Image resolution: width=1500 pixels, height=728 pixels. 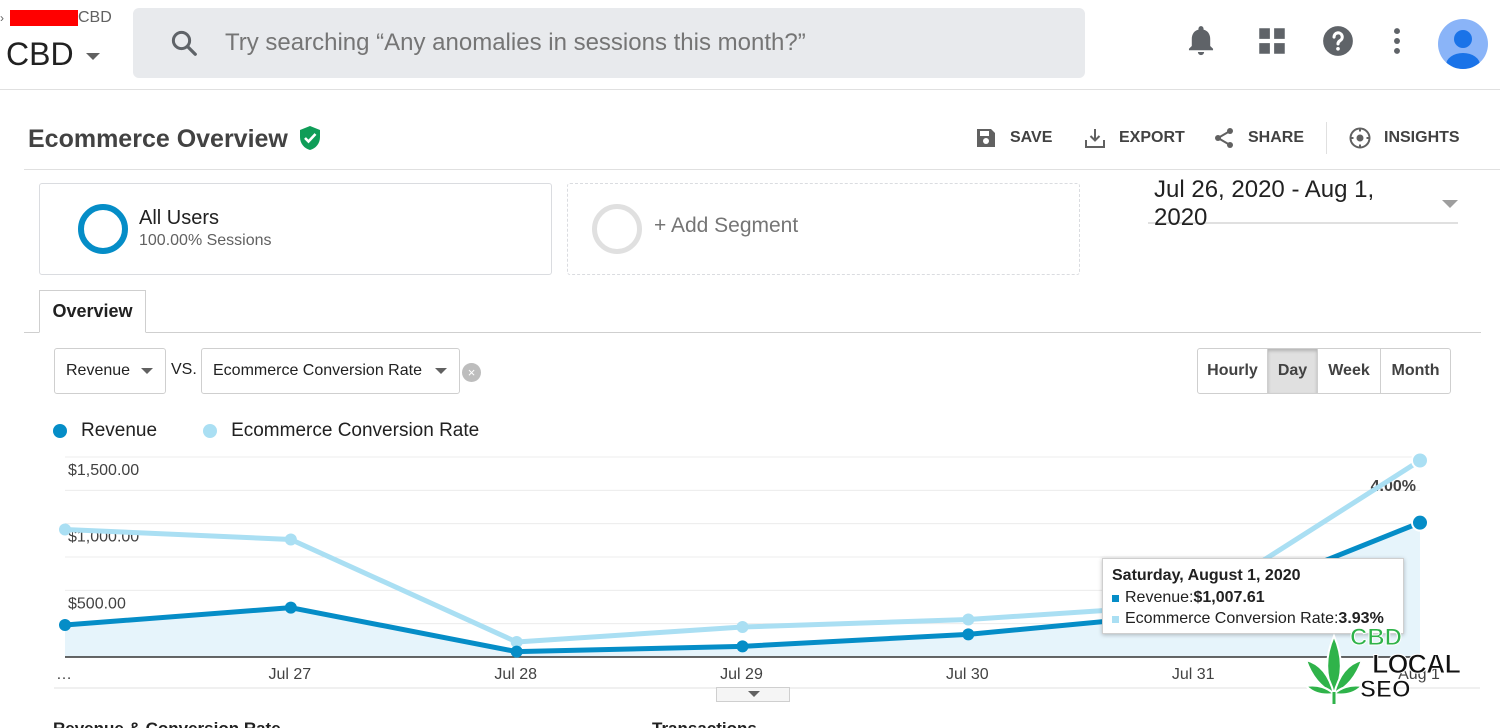 I want to click on logo-text-cbd: CBD, so click(x=1376, y=638).